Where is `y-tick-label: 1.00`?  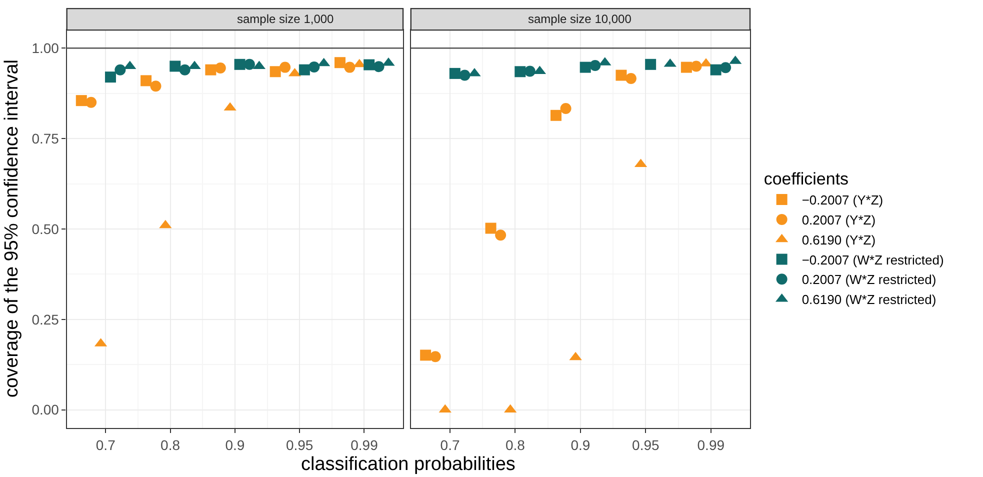 y-tick-label: 1.00 is located at coordinates (46, 48).